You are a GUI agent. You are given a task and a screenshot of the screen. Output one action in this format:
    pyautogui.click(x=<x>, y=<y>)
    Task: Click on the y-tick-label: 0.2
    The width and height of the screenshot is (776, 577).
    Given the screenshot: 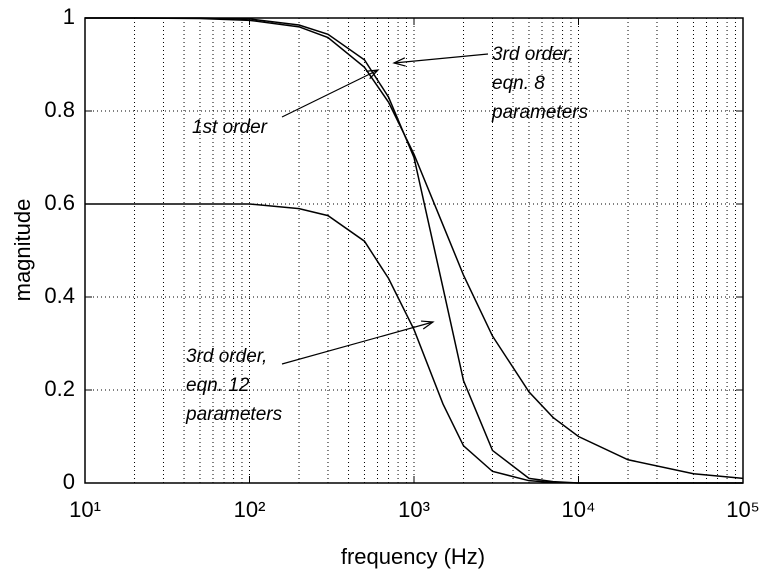 What is the action you would take?
    pyautogui.click(x=59, y=388)
    